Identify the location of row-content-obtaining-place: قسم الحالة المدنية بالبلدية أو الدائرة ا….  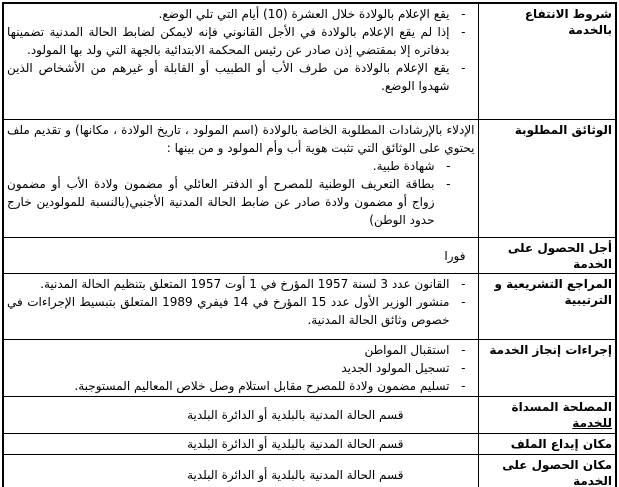
(240, 470).